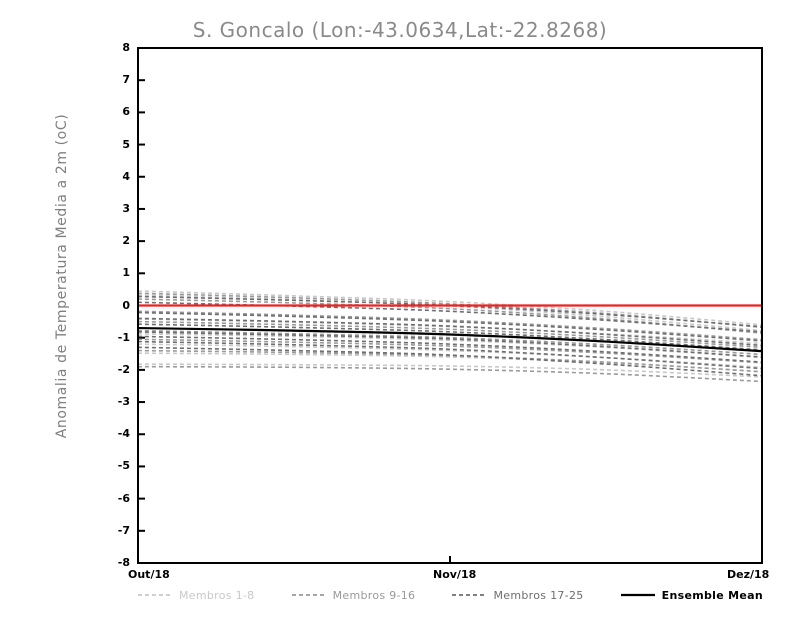  What do you see at coordinates (126, 273) in the screenshot?
I see `y-tick-label: 1` at bounding box center [126, 273].